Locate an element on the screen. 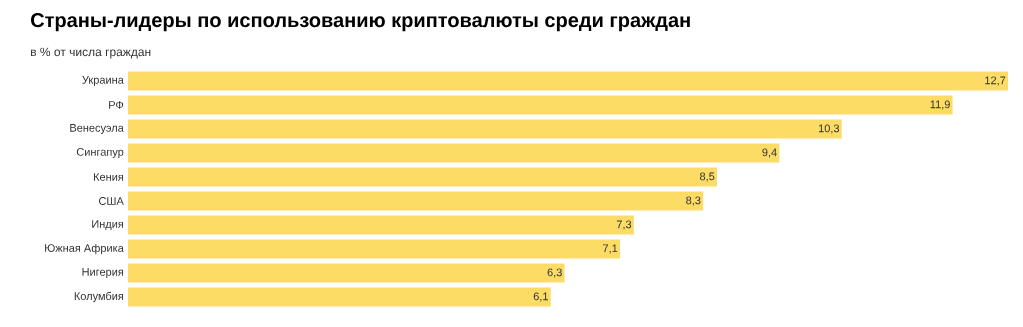 The width and height of the screenshot is (1023, 327). data-label: 11,9 is located at coordinates (940, 105).